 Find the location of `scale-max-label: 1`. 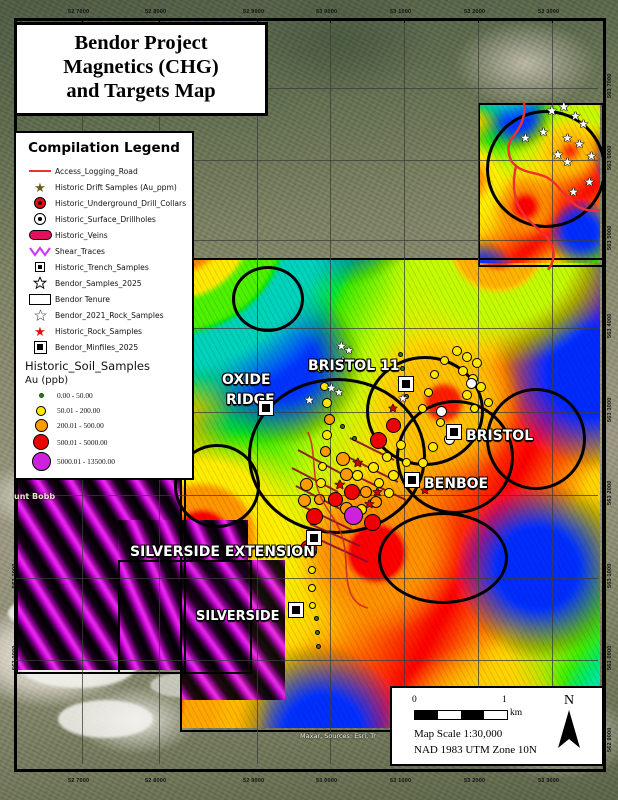

scale-max-label: 1 is located at coordinates (504, 700).